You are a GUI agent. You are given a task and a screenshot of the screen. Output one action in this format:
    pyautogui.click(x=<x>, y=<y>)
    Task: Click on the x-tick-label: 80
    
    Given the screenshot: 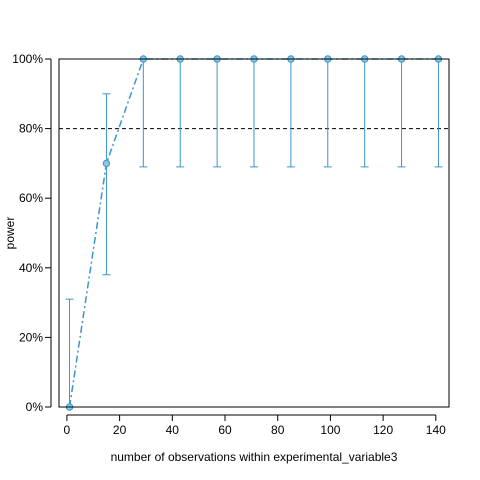 What is the action you would take?
    pyautogui.click(x=278, y=430)
    